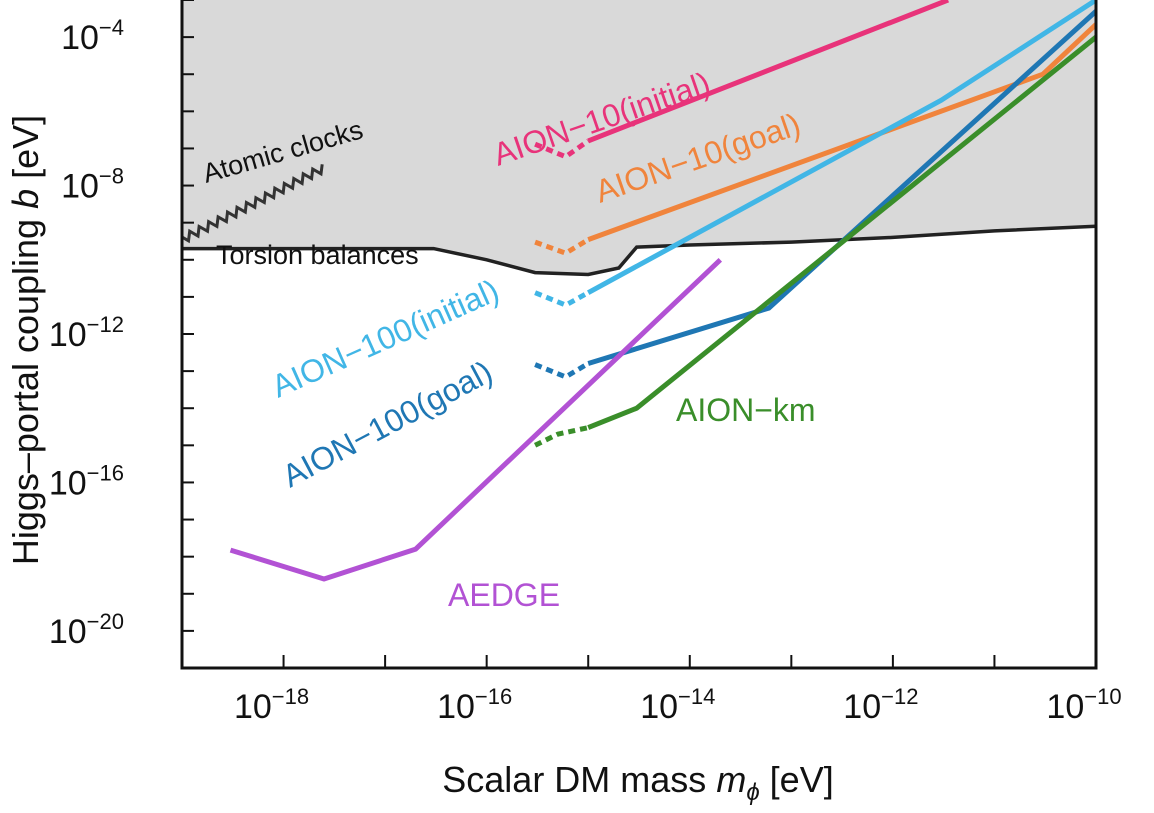  What do you see at coordinates (317, 255) in the screenshot?
I see `label-torsion-balances: Torsion balances` at bounding box center [317, 255].